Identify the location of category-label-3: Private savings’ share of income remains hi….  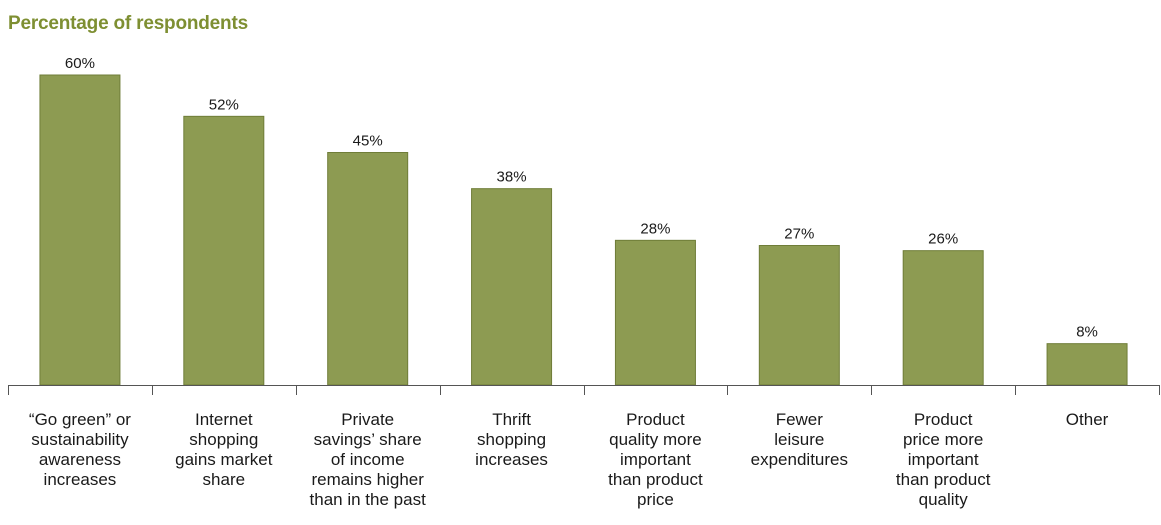
(368, 459).